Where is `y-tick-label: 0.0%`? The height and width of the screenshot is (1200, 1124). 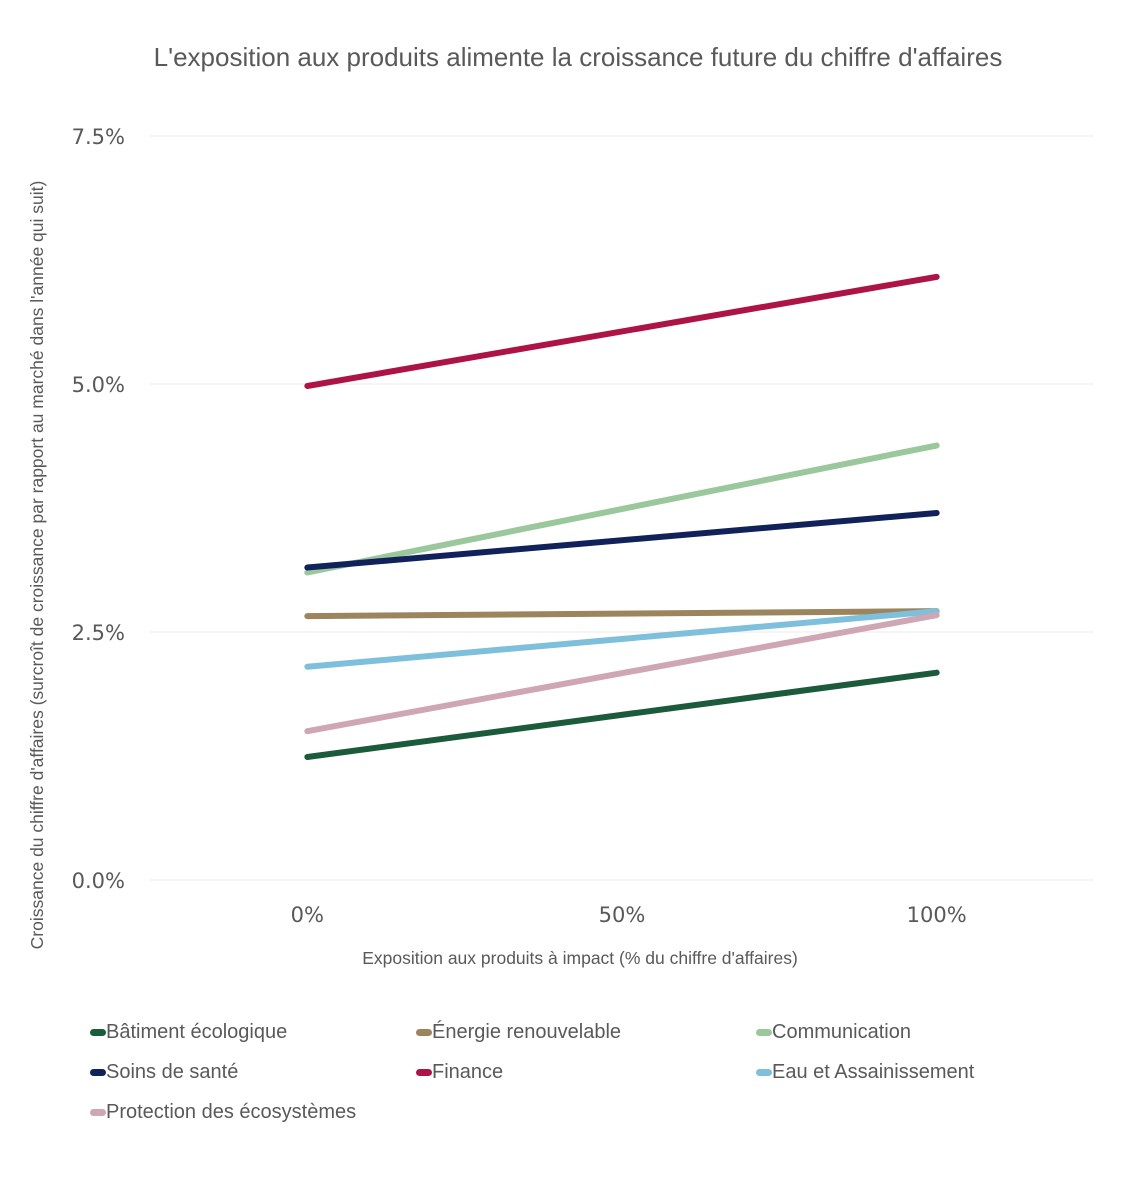
y-tick-label: 0.0% is located at coordinates (98, 881).